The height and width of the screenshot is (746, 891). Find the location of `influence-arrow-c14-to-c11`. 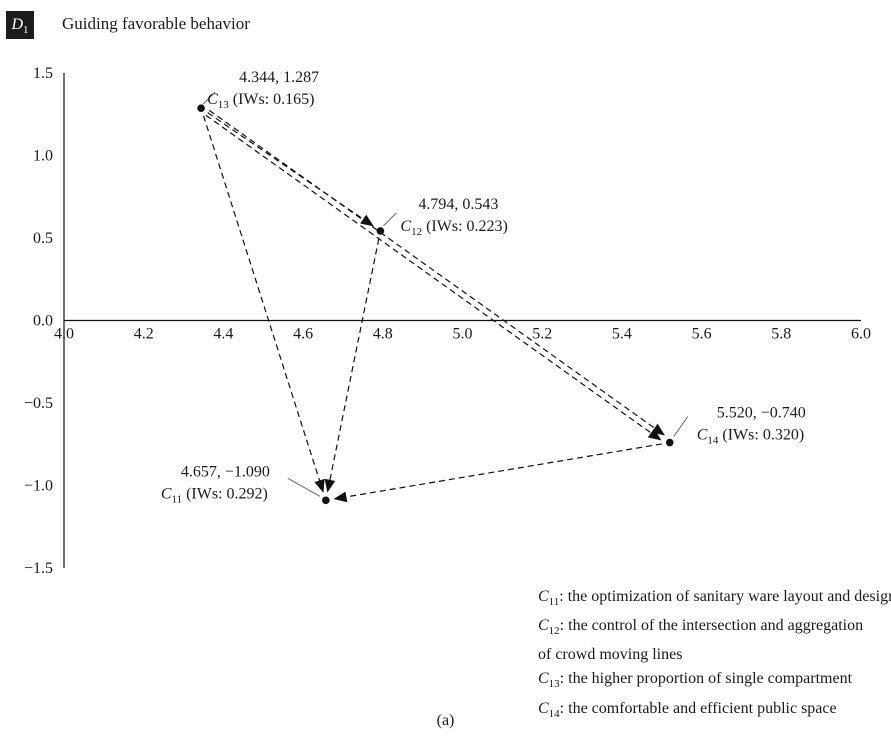

influence-arrow-c14-to-c11 is located at coordinates (497, 473).